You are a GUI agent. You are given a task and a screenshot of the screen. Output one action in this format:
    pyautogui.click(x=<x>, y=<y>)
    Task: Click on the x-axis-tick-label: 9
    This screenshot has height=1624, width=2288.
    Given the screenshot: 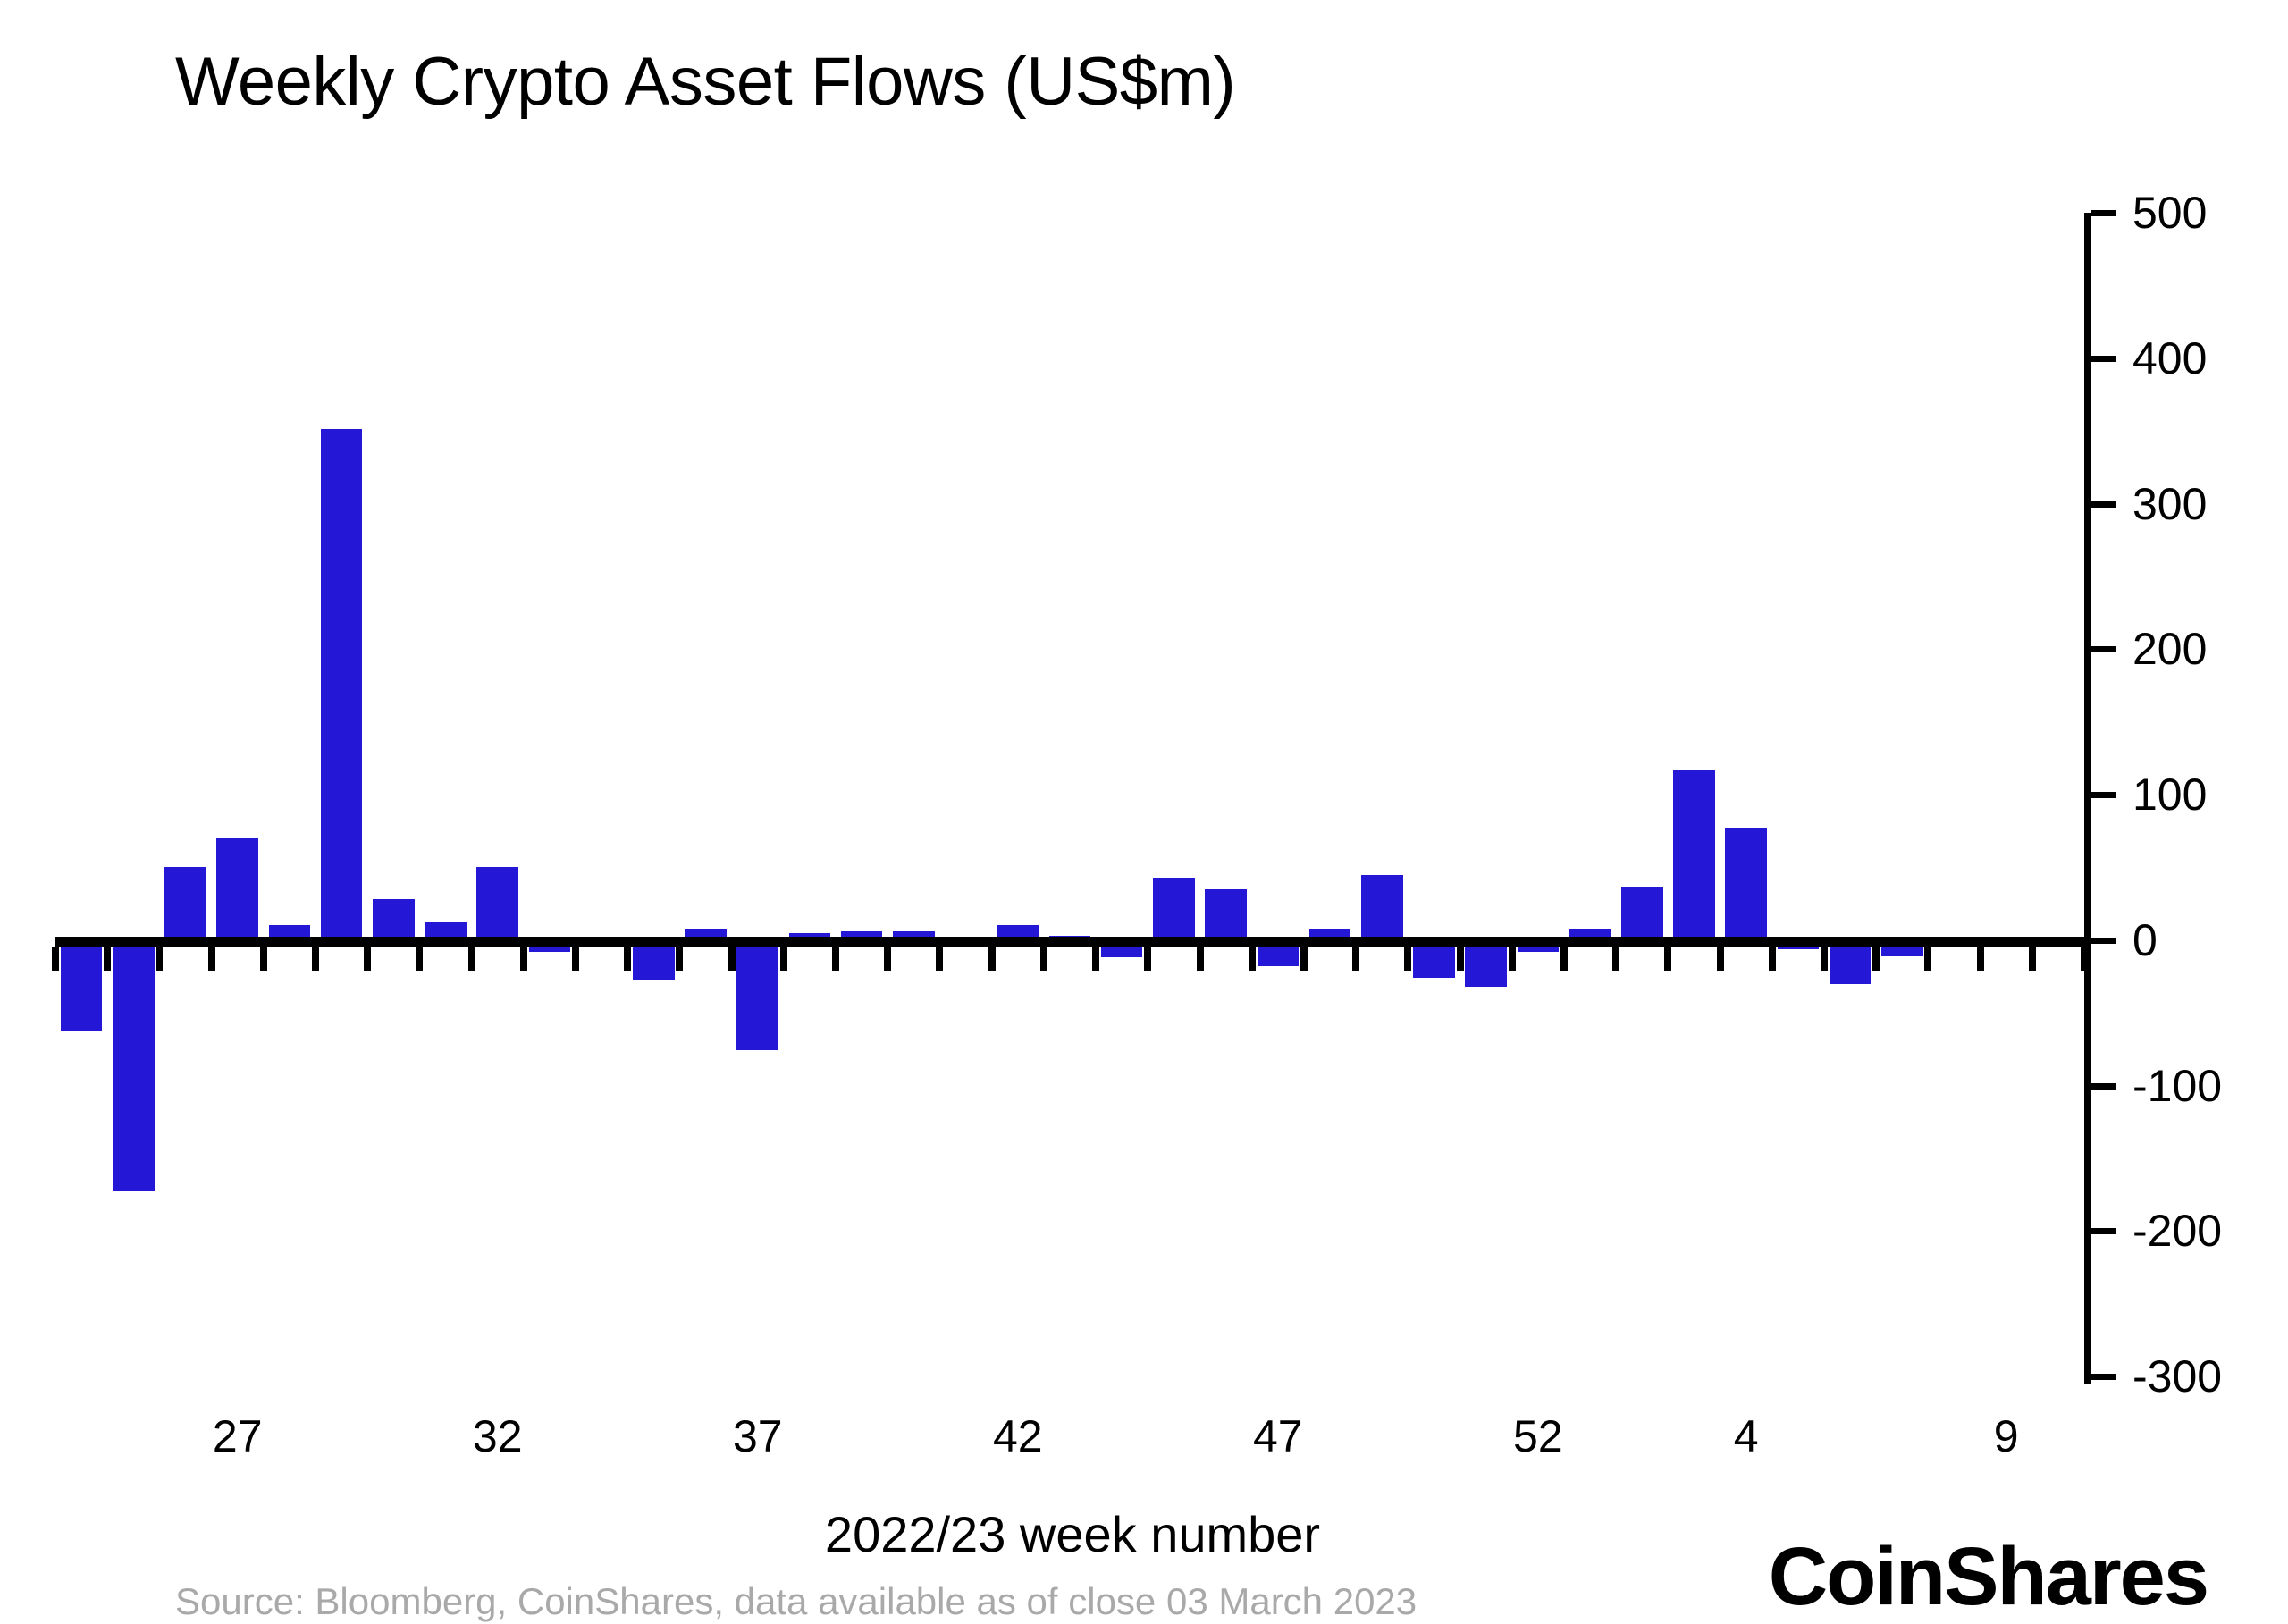 What is the action you would take?
    pyautogui.click(x=2006, y=1436)
    